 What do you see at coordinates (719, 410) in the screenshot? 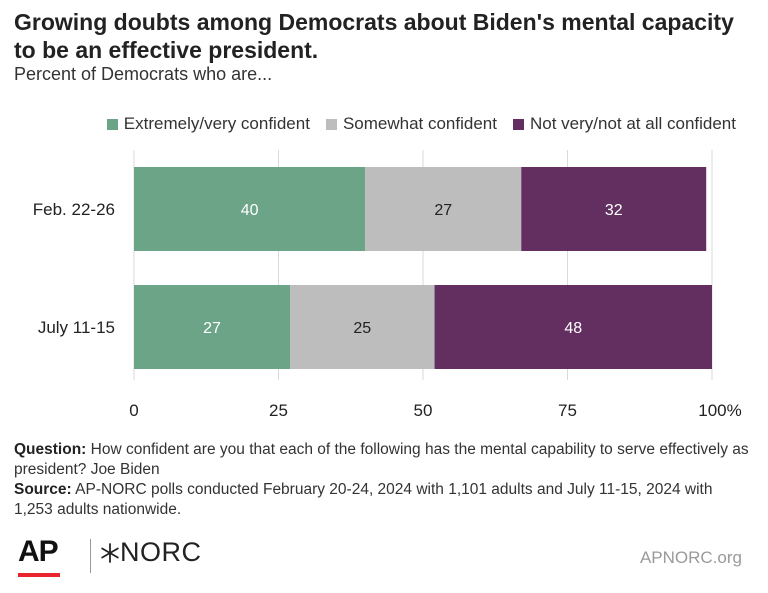
I see `x-tick-label: 100%` at bounding box center [719, 410].